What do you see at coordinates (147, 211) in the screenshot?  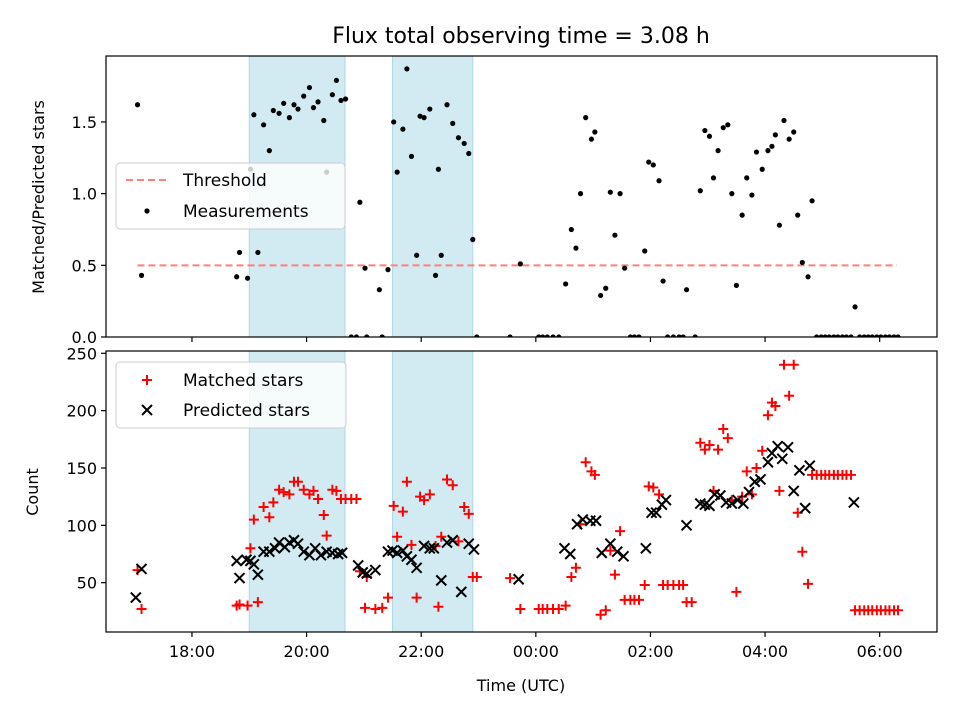 I see `legend-measurement-swatch` at bounding box center [147, 211].